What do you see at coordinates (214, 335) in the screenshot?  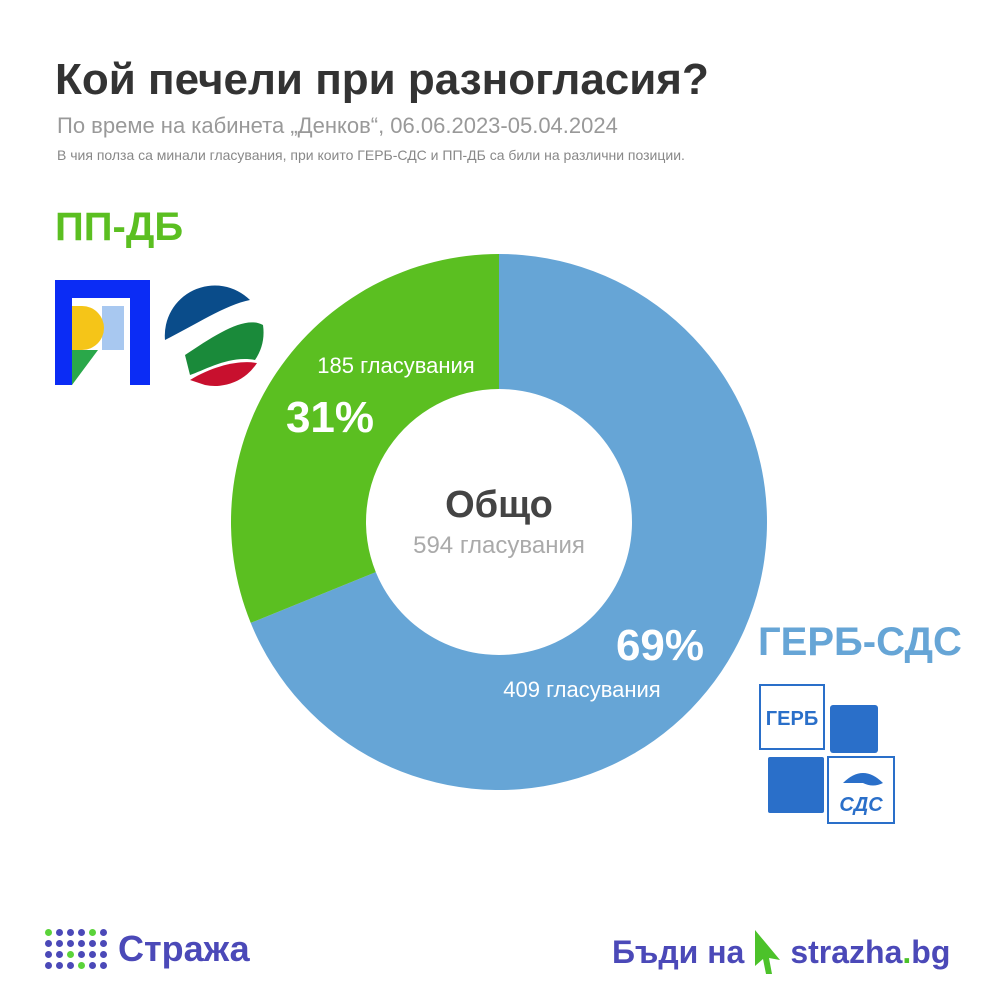 I see `db-logo` at bounding box center [214, 335].